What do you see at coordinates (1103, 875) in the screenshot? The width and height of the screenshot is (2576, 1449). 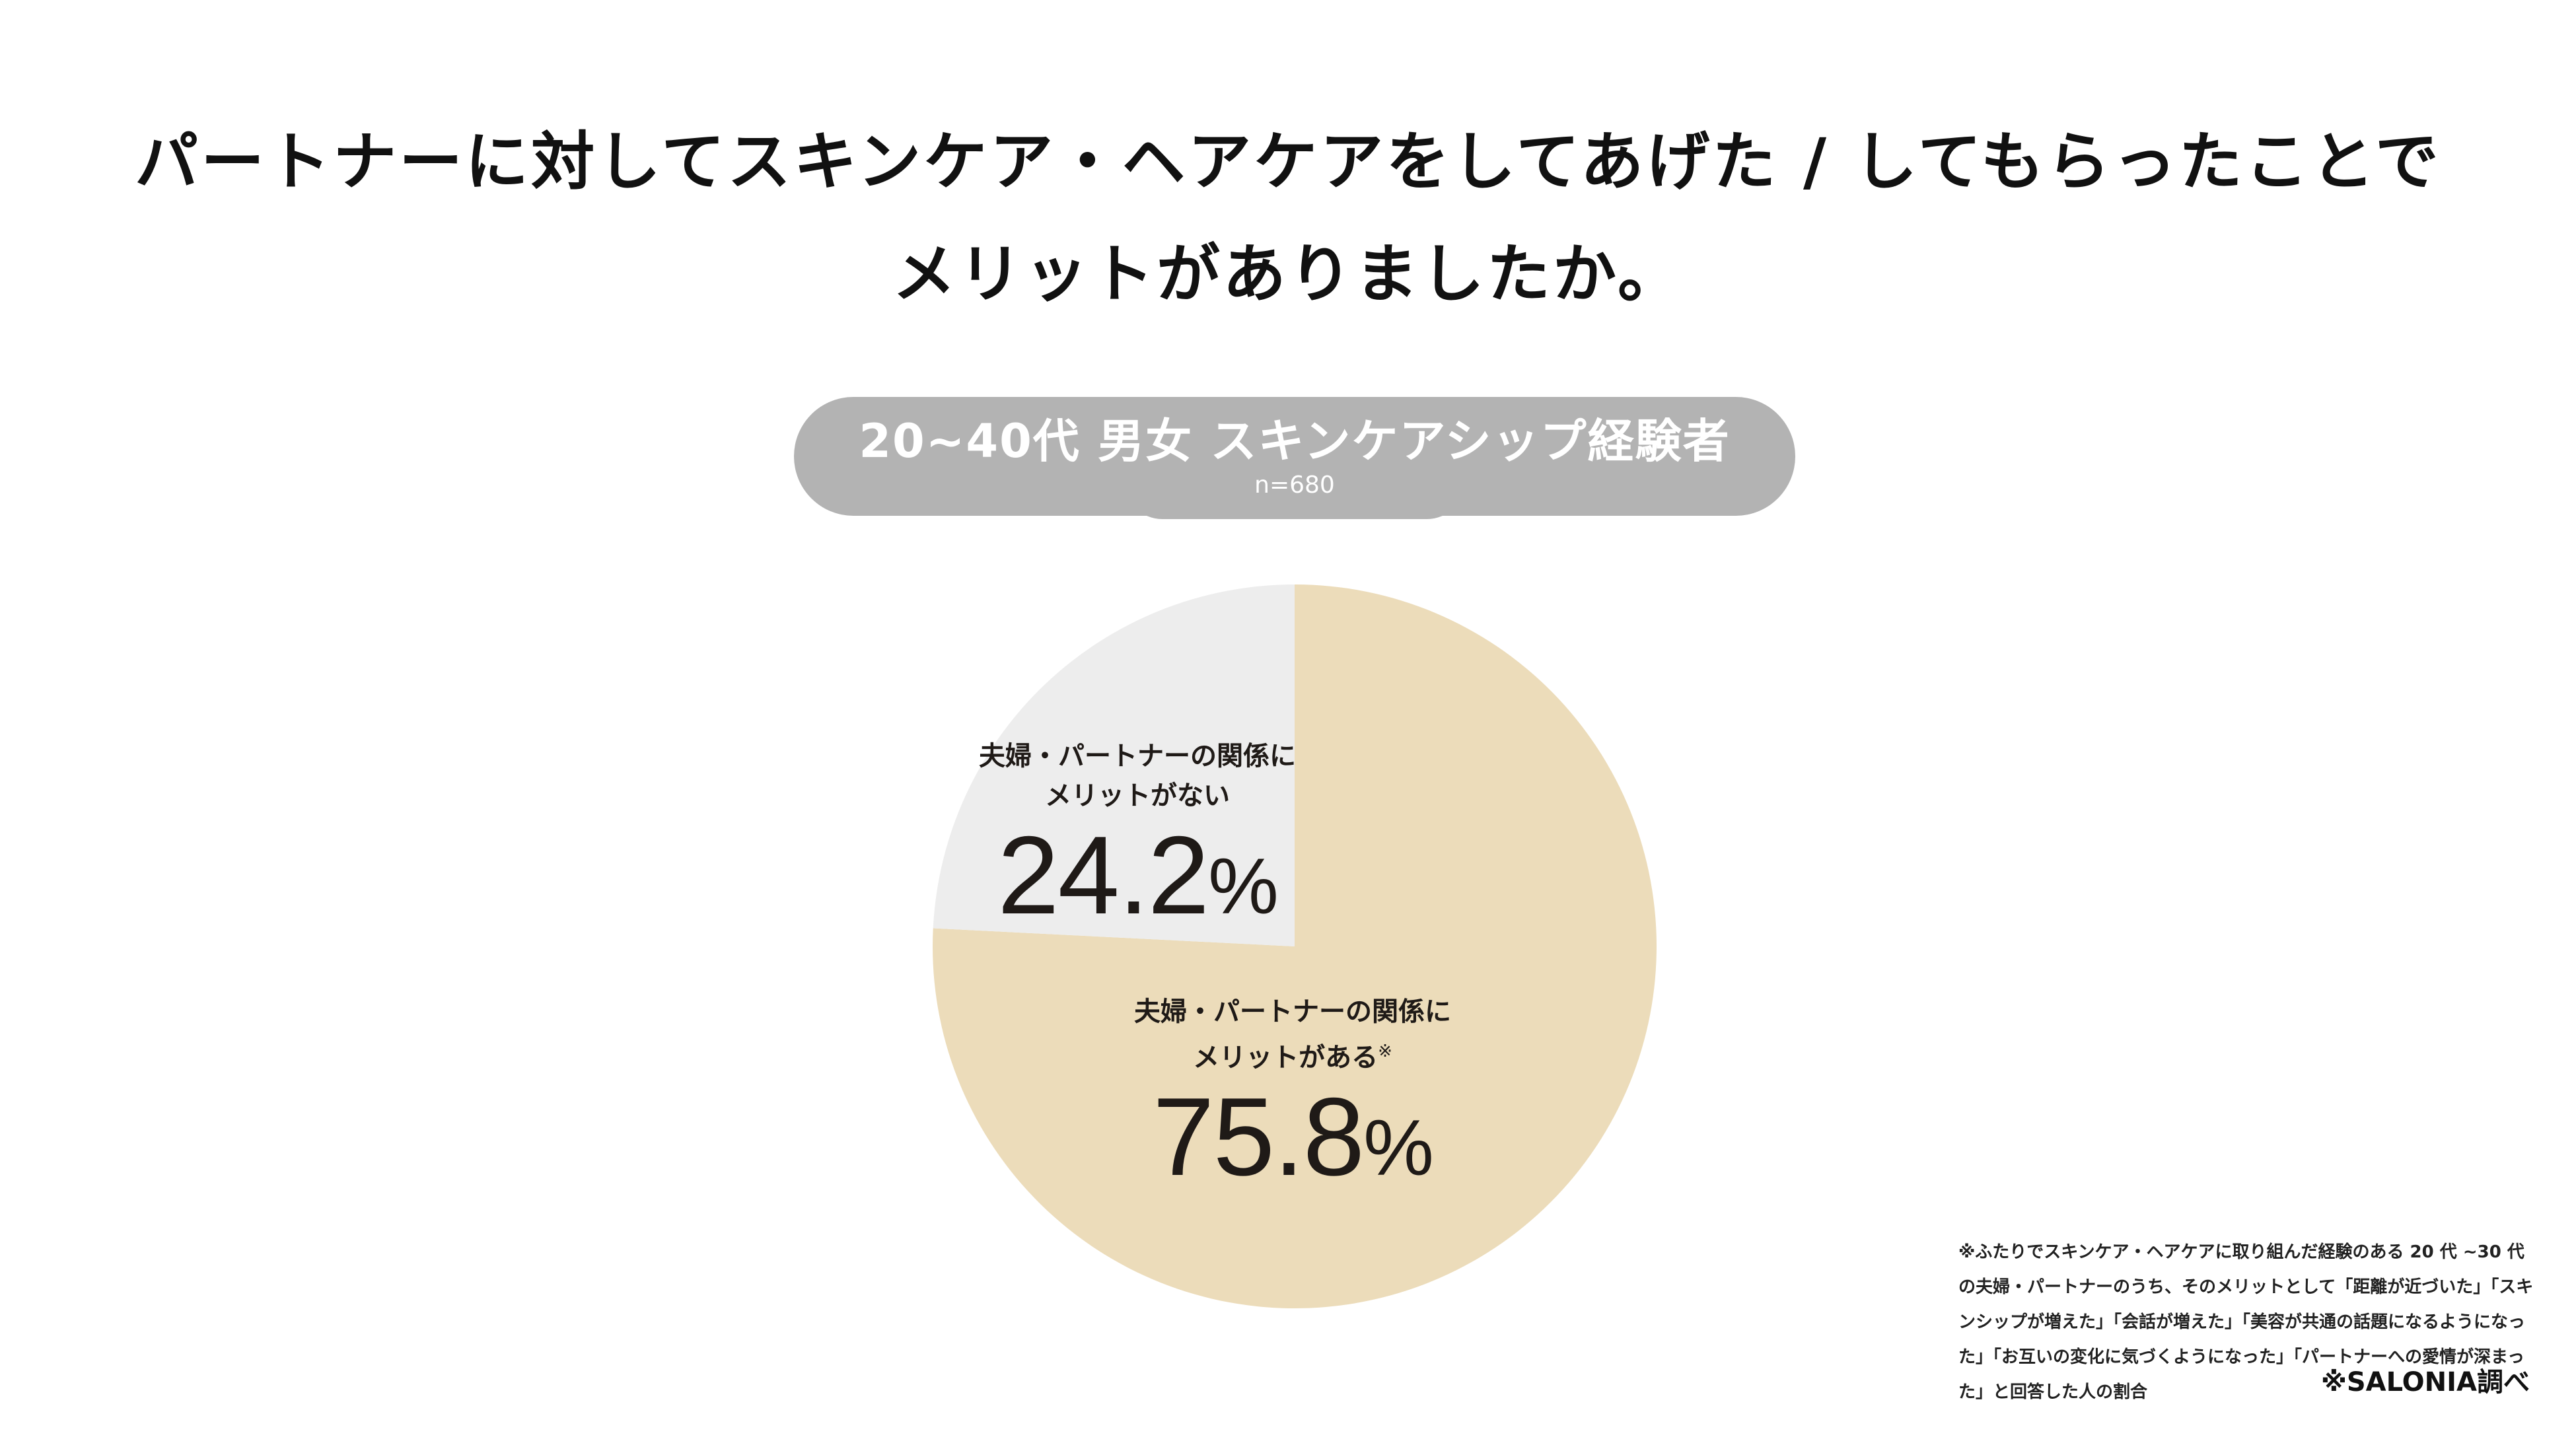 I see `slice-value-no-number: 24.2` at bounding box center [1103, 875].